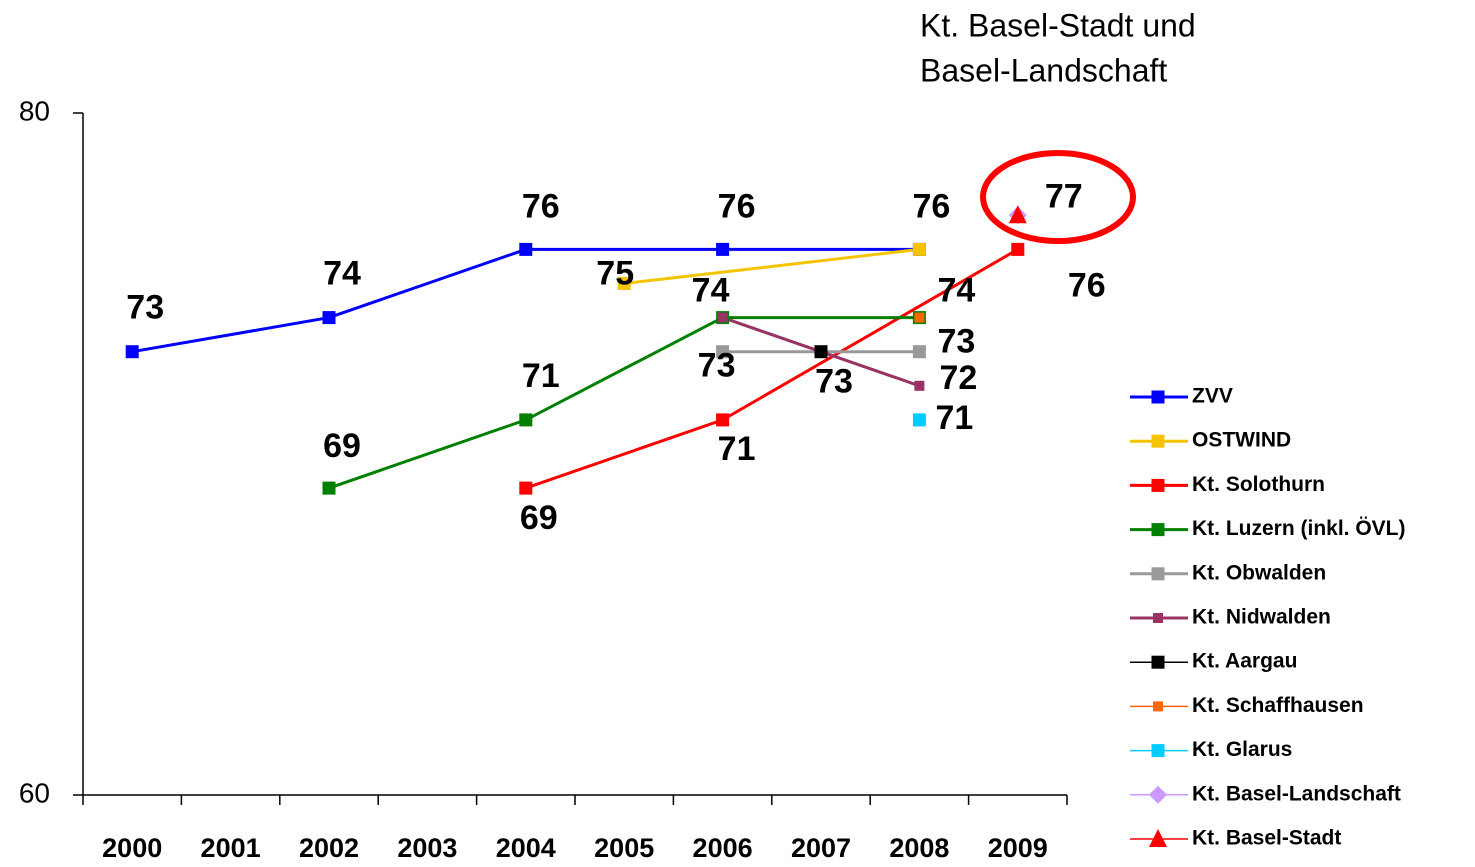 This screenshot has height=867, width=1475. Describe the element at coordinates (427, 848) in the screenshot. I see `x-tick-label: 2003` at that location.